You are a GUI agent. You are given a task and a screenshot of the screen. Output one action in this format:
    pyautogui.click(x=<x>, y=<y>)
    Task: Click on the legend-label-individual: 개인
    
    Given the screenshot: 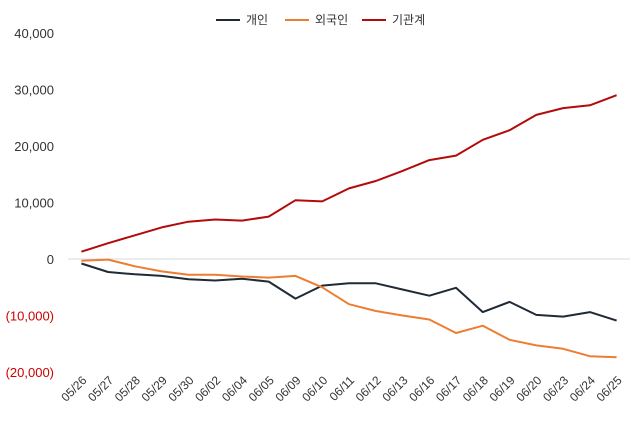 What is the action you would take?
    pyautogui.click(x=257, y=20)
    